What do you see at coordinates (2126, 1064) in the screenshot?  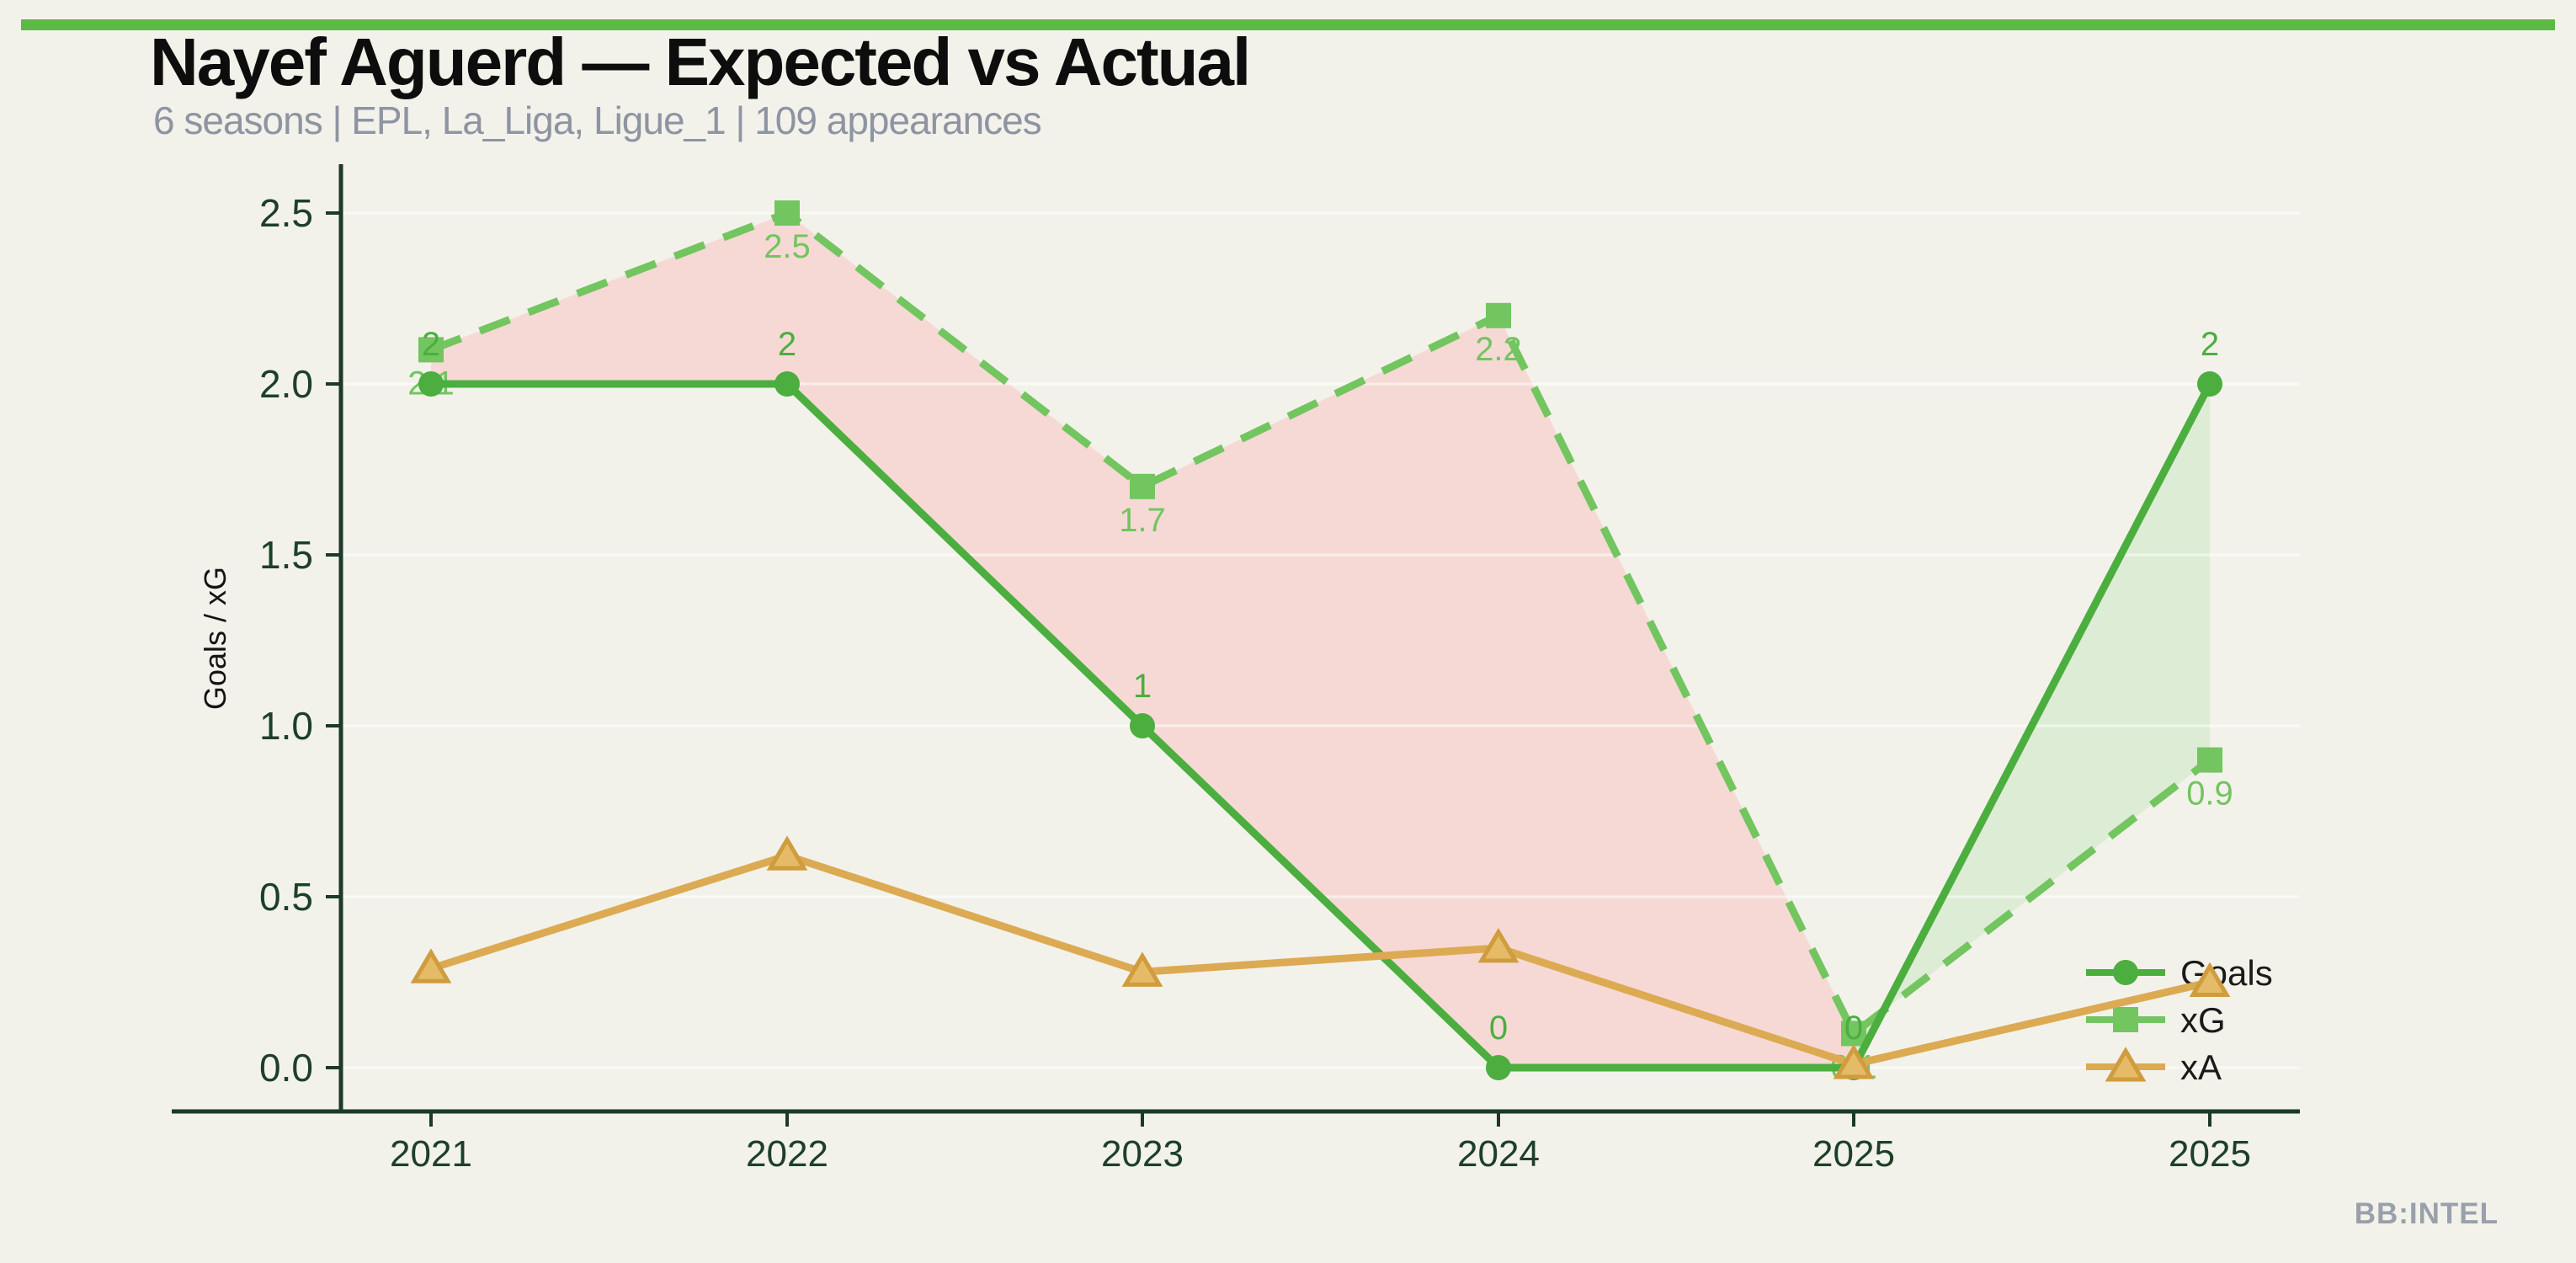 I see `legend-marker-triangle` at bounding box center [2126, 1064].